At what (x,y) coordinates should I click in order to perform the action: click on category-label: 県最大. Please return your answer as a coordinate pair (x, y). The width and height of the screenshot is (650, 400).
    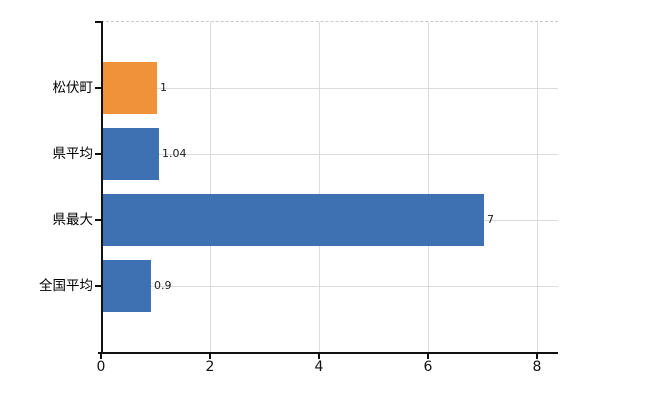
    Looking at the image, I should click on (73, 220).